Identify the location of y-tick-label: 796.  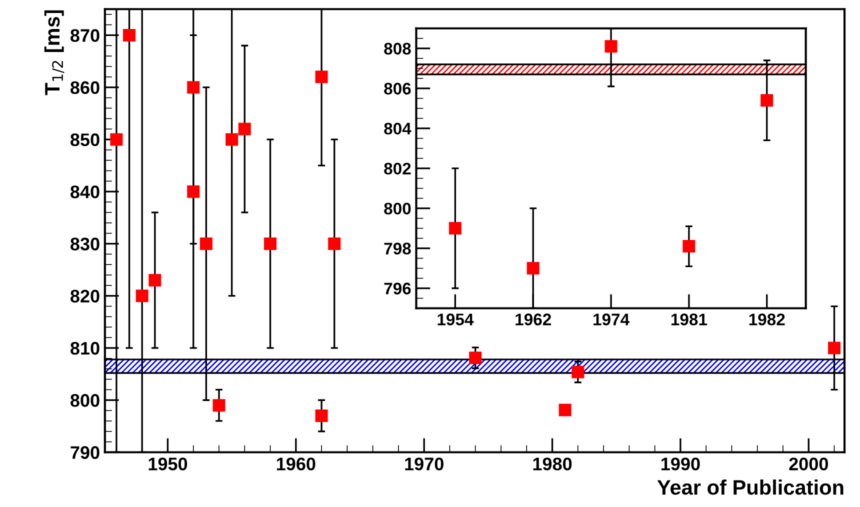
(397, 288).